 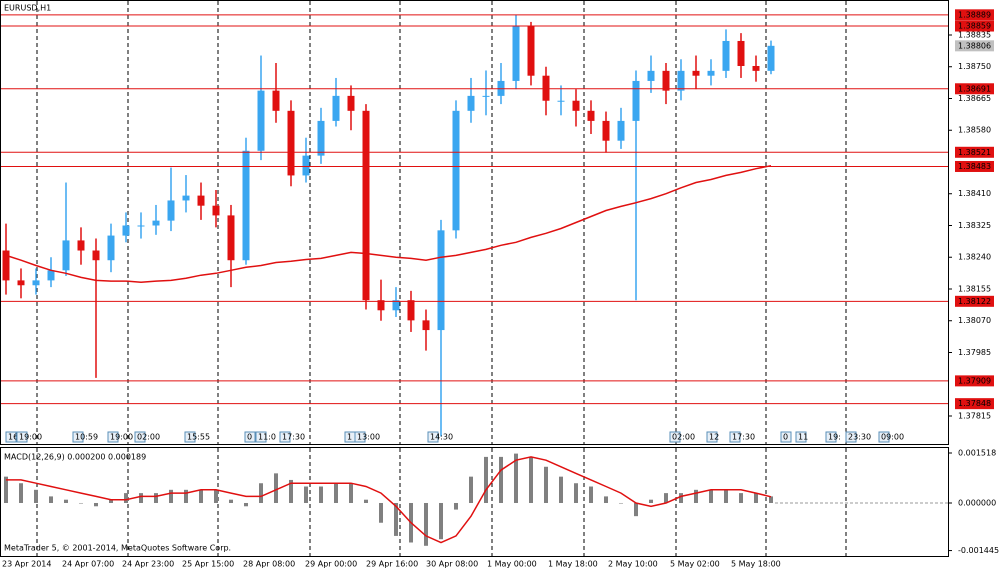 I want to click on event-label: 0, so click(x=785, y=437).